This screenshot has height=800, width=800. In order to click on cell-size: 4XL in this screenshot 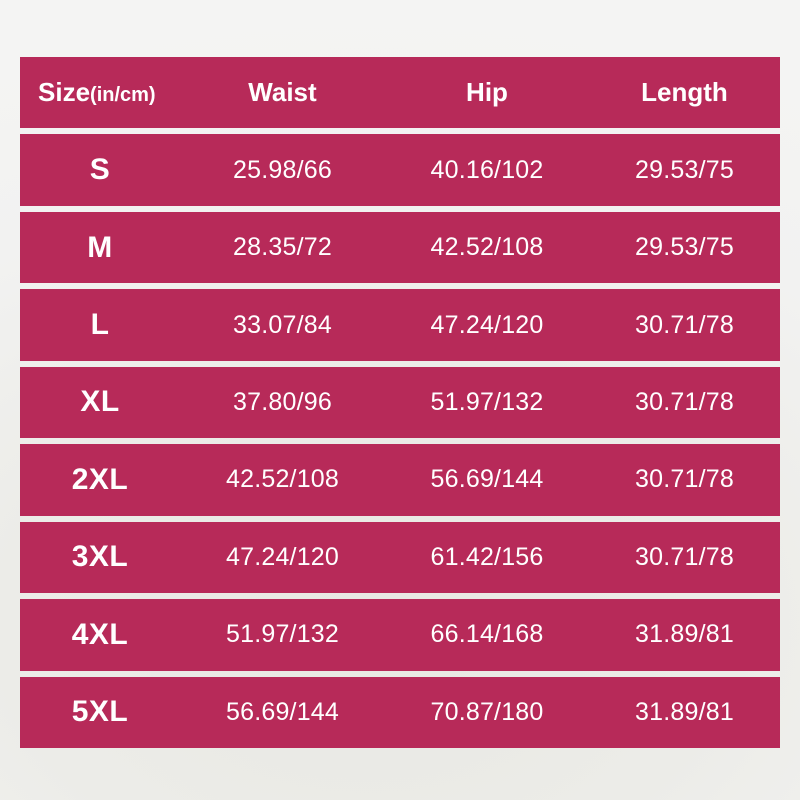, I will do `click(100, 635)`.